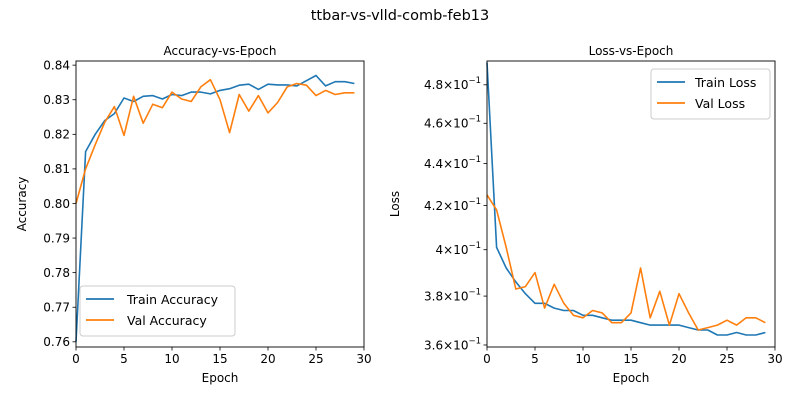 This screenshot has height=400, width=800. Describe the element at coordinates (395, 204) in the screenshot. I see `loss-y-axis-label: Loss` at that location.